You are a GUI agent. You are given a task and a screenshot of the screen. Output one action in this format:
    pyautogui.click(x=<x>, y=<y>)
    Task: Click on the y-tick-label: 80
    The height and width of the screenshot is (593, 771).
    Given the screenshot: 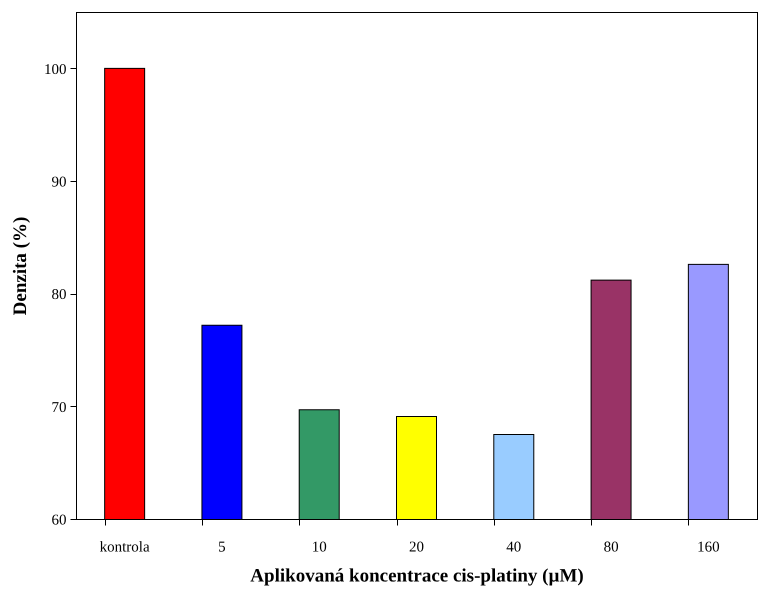 What is the action you would take?
    pyautogui.click(x=59, y=295)
    